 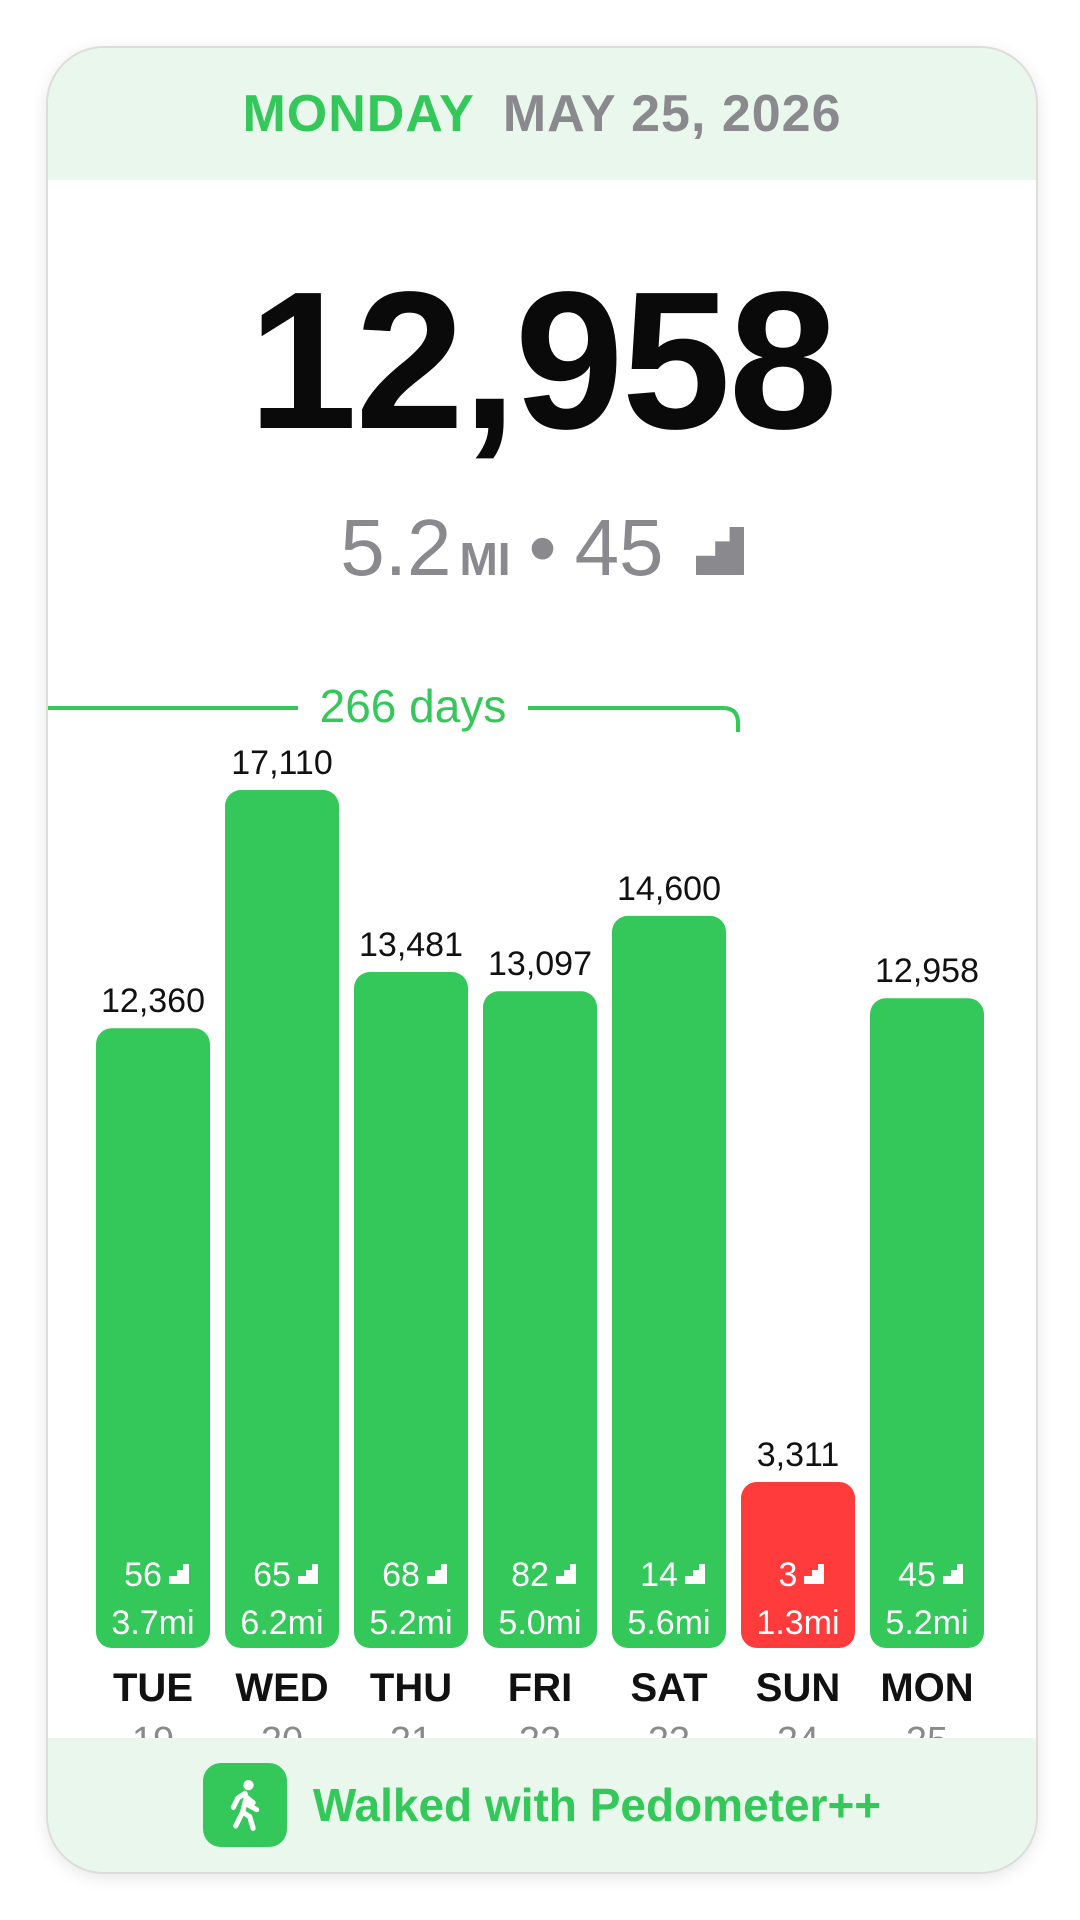 I want to click on bar-mon, so click(x=927, y=1323).